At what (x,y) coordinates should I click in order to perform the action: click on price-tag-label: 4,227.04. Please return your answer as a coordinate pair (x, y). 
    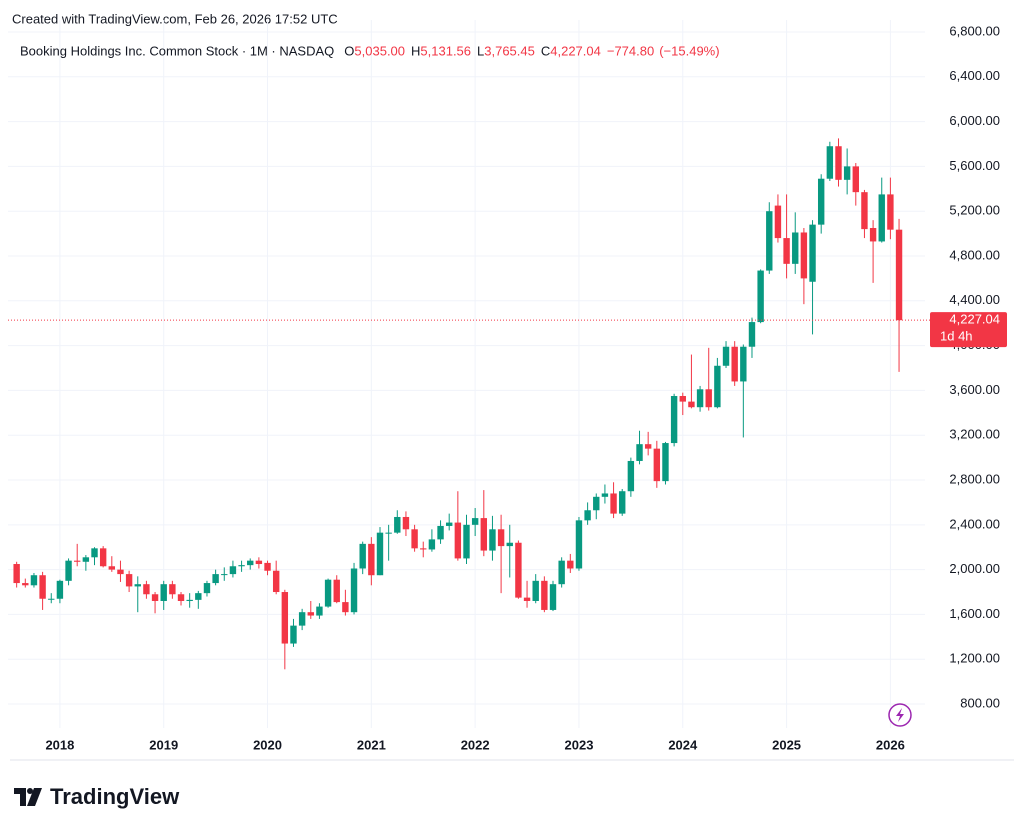
    Looking at the image, I should click on (974, 319).